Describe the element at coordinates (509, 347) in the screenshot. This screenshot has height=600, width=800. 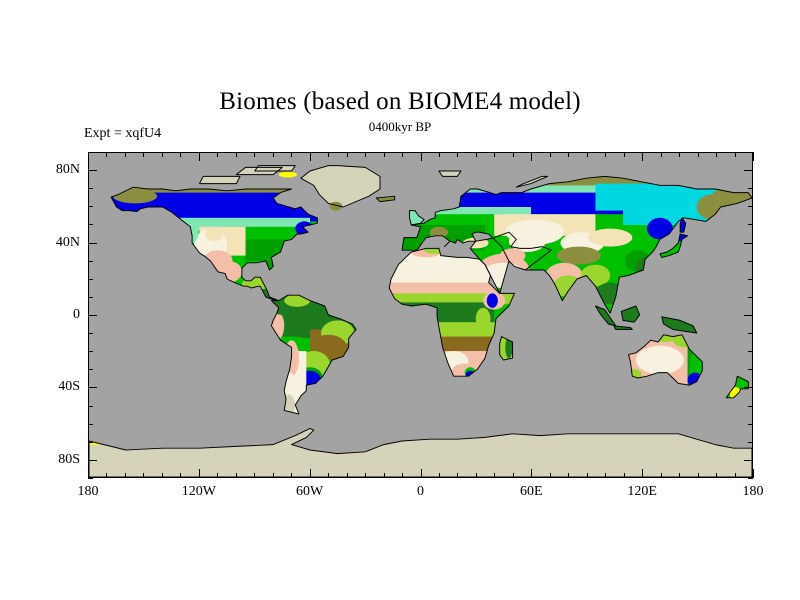
I see `md-east-rainforest` at that location.